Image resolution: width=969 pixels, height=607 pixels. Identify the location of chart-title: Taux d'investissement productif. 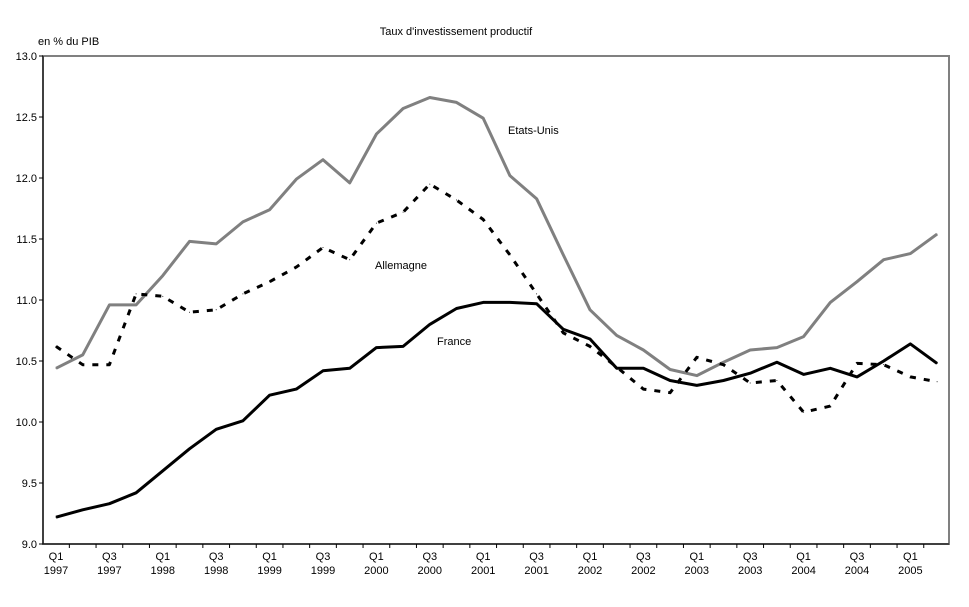
(456, 32).